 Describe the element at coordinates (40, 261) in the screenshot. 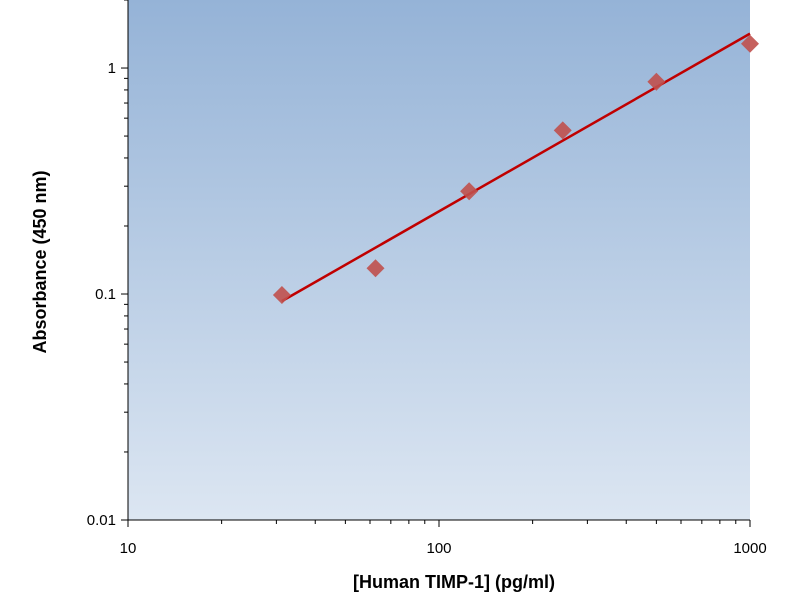

I see `y-axis-title: Absorbance (450 nm)` at that location.